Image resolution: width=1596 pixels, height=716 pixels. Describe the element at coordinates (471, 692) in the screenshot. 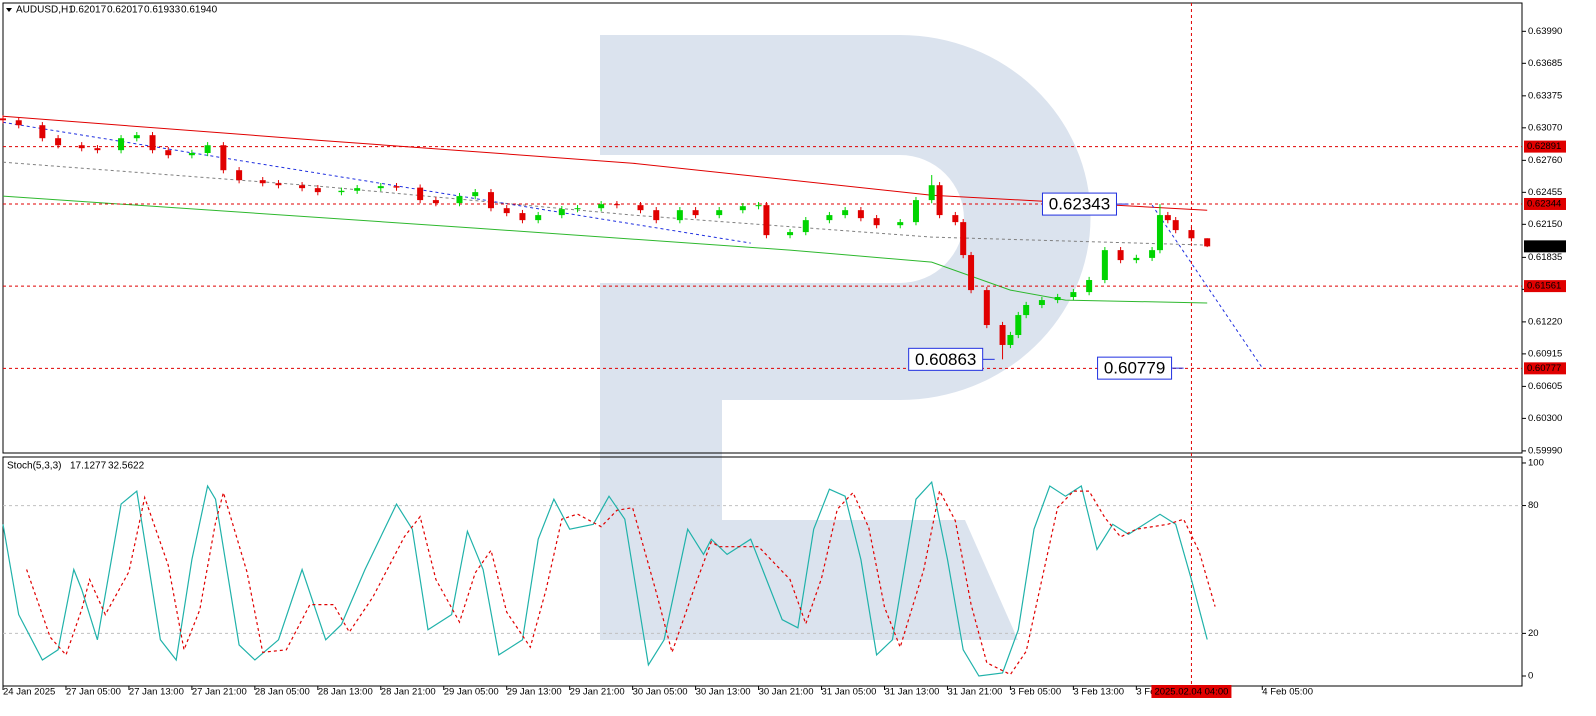

I see `x-tick-label: 29 Jan 05:00` at that location.